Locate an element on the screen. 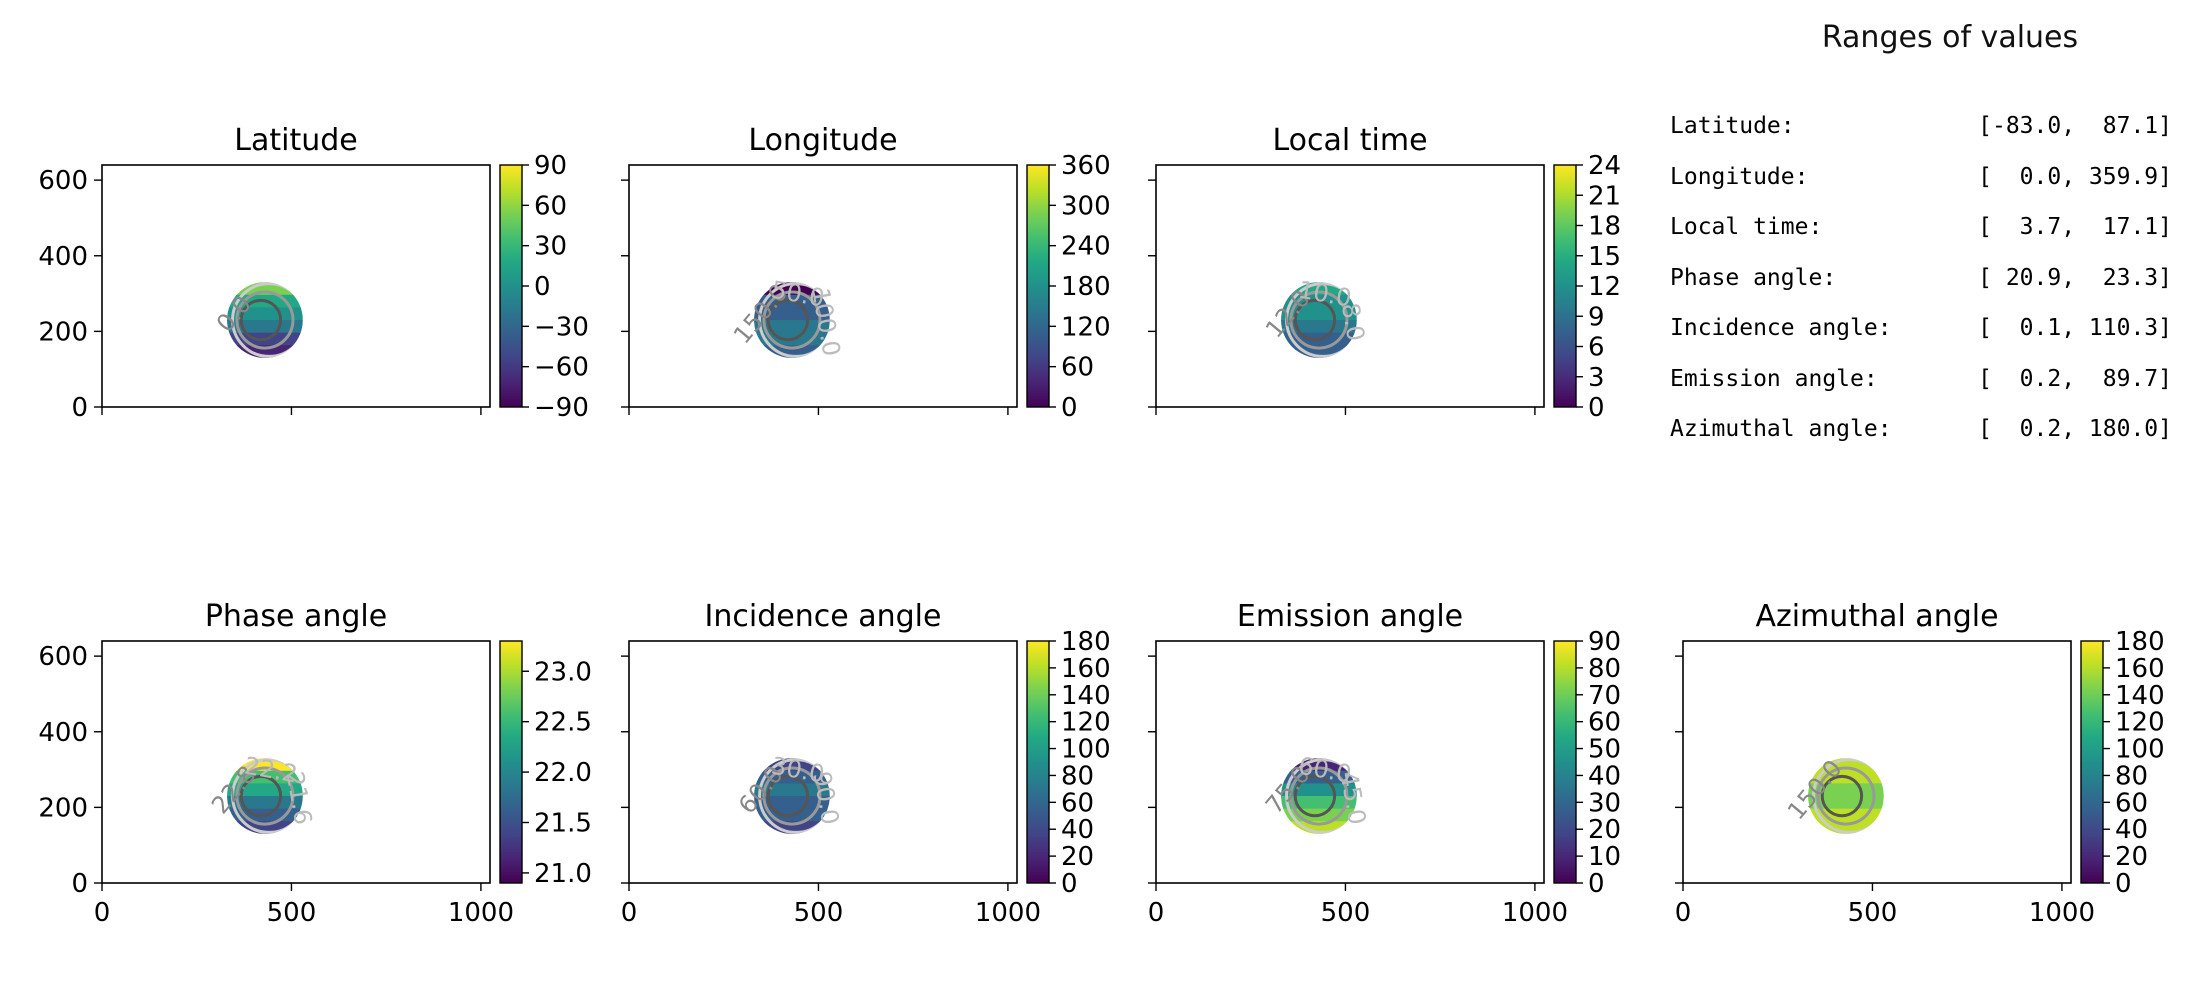  colorbar-tick-label: 160 is located at coordinates (1086, 669).